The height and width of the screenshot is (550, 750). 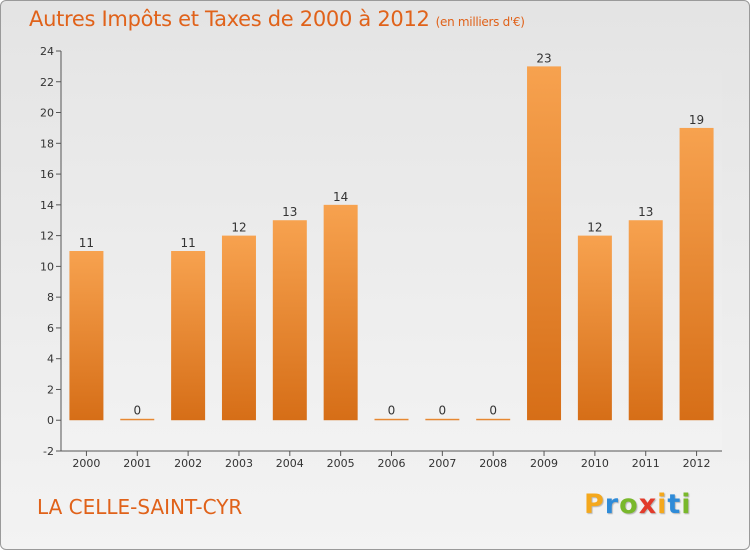 What do you see at coordinates (188, 463) in the screenshot?
I see `x-tick-label: 2002` at bounding box center [188, 463].